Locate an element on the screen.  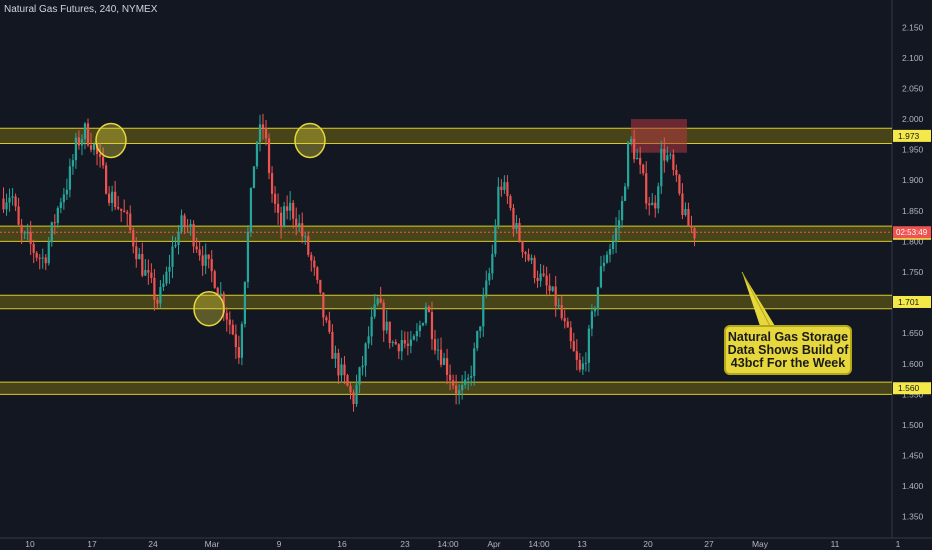
y-tick-label: 1.400 is located at coordinates (913, 486).